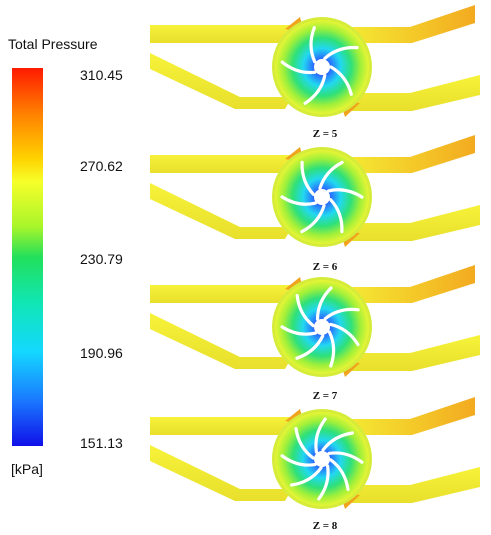 The height and width of the screenshot is (535, 491). I want to click on panel-label-3: Z = 7, so click(325, 396).